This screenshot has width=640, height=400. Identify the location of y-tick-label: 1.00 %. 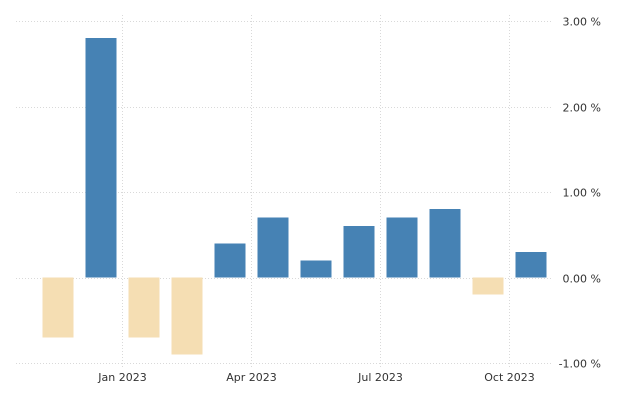
(582, 193).